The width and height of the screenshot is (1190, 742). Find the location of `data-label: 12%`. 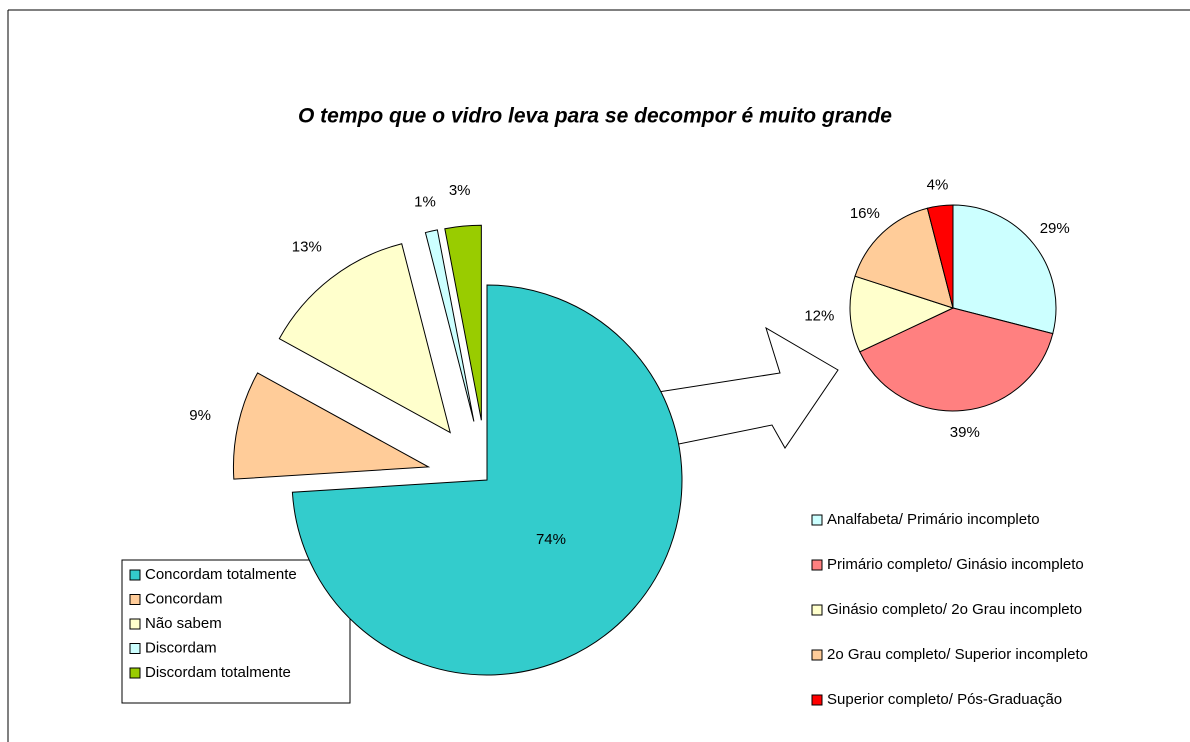

data-label: 12% is located at coordinates (819, 315).